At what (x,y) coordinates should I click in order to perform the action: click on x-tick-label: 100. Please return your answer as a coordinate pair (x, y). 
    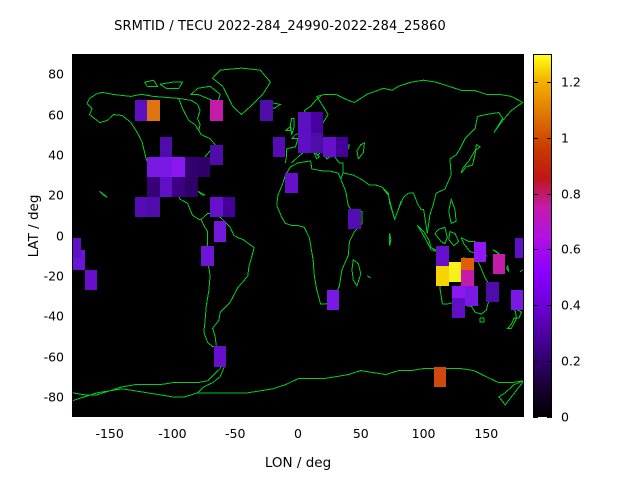
    Looking at the image, I should click on (423, 433).